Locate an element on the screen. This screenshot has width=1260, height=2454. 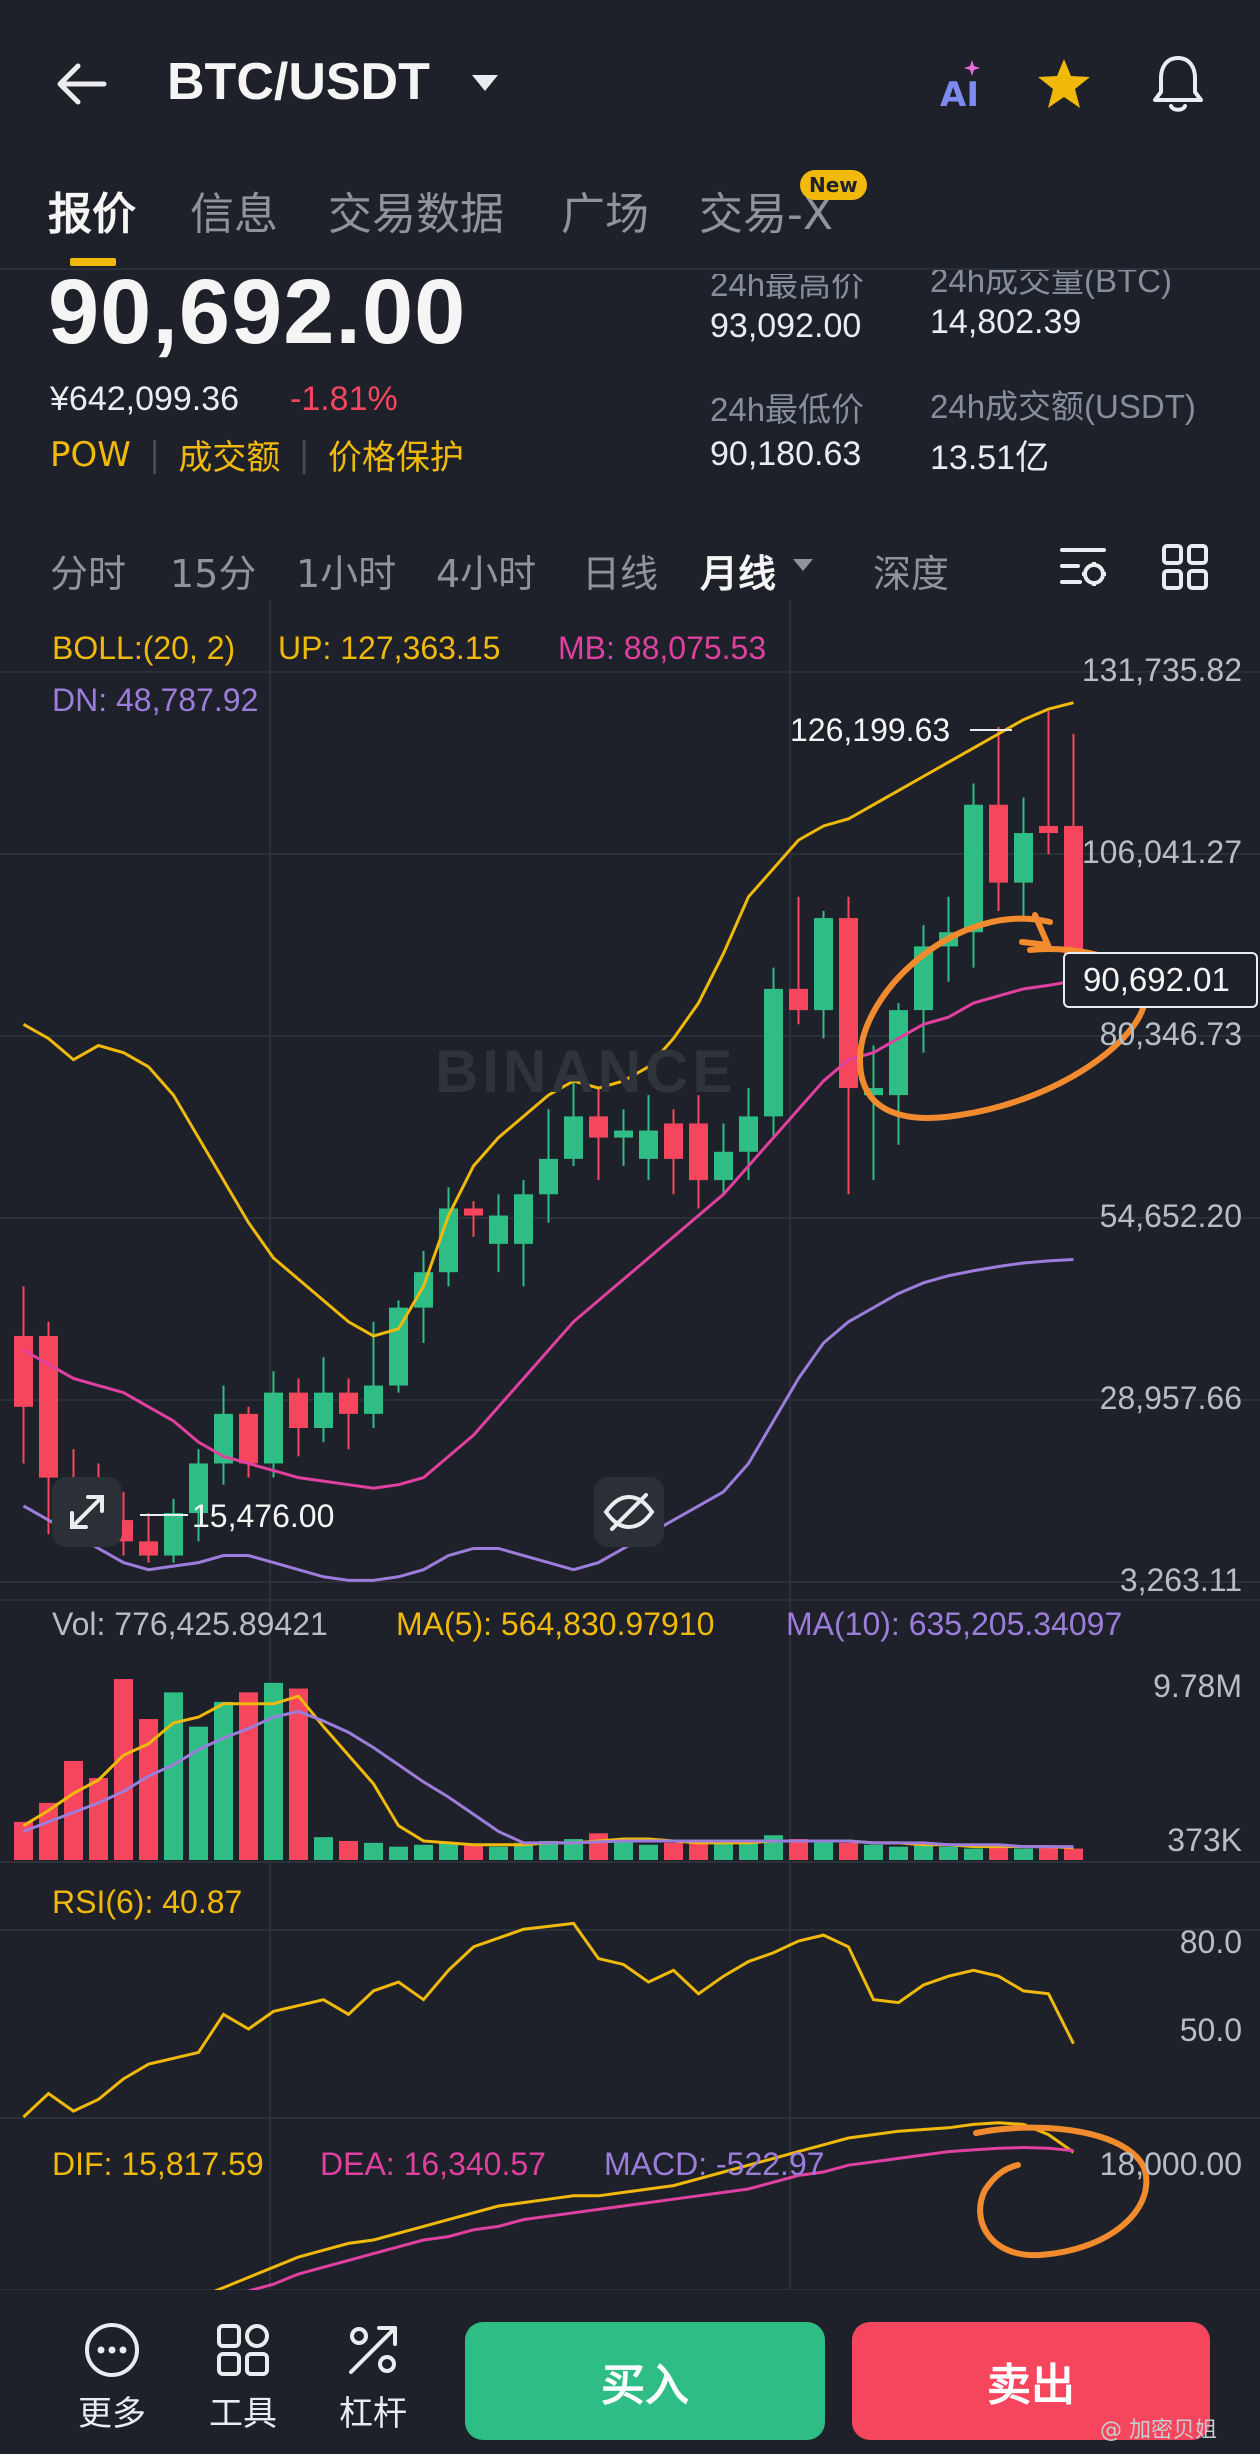
high-24h-value: 93,092.00 is located at coordinates (786, 326).